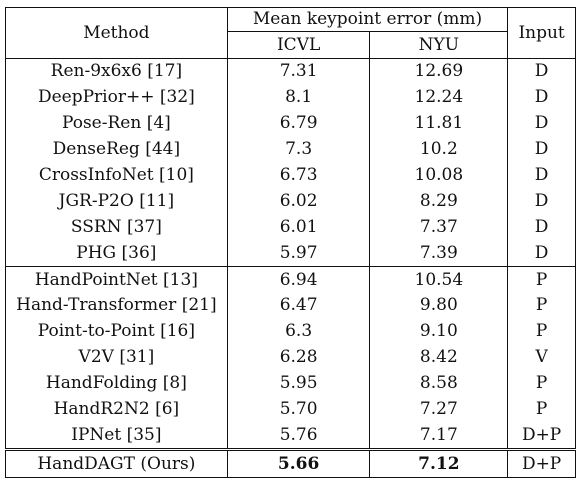 The height and width of the screenshot is (487, 583). Describe the element at coordinates (438, 149) in the screenshot. I see `nyu-cell: 10.2` at that location.